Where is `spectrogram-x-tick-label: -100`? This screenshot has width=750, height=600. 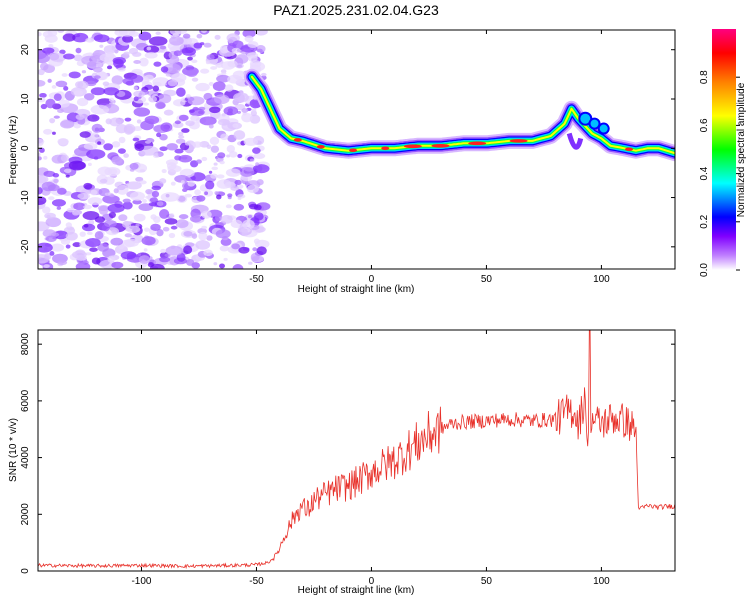 spectrogram-x-tick-label: -100 is located at coordinates (141, 279).